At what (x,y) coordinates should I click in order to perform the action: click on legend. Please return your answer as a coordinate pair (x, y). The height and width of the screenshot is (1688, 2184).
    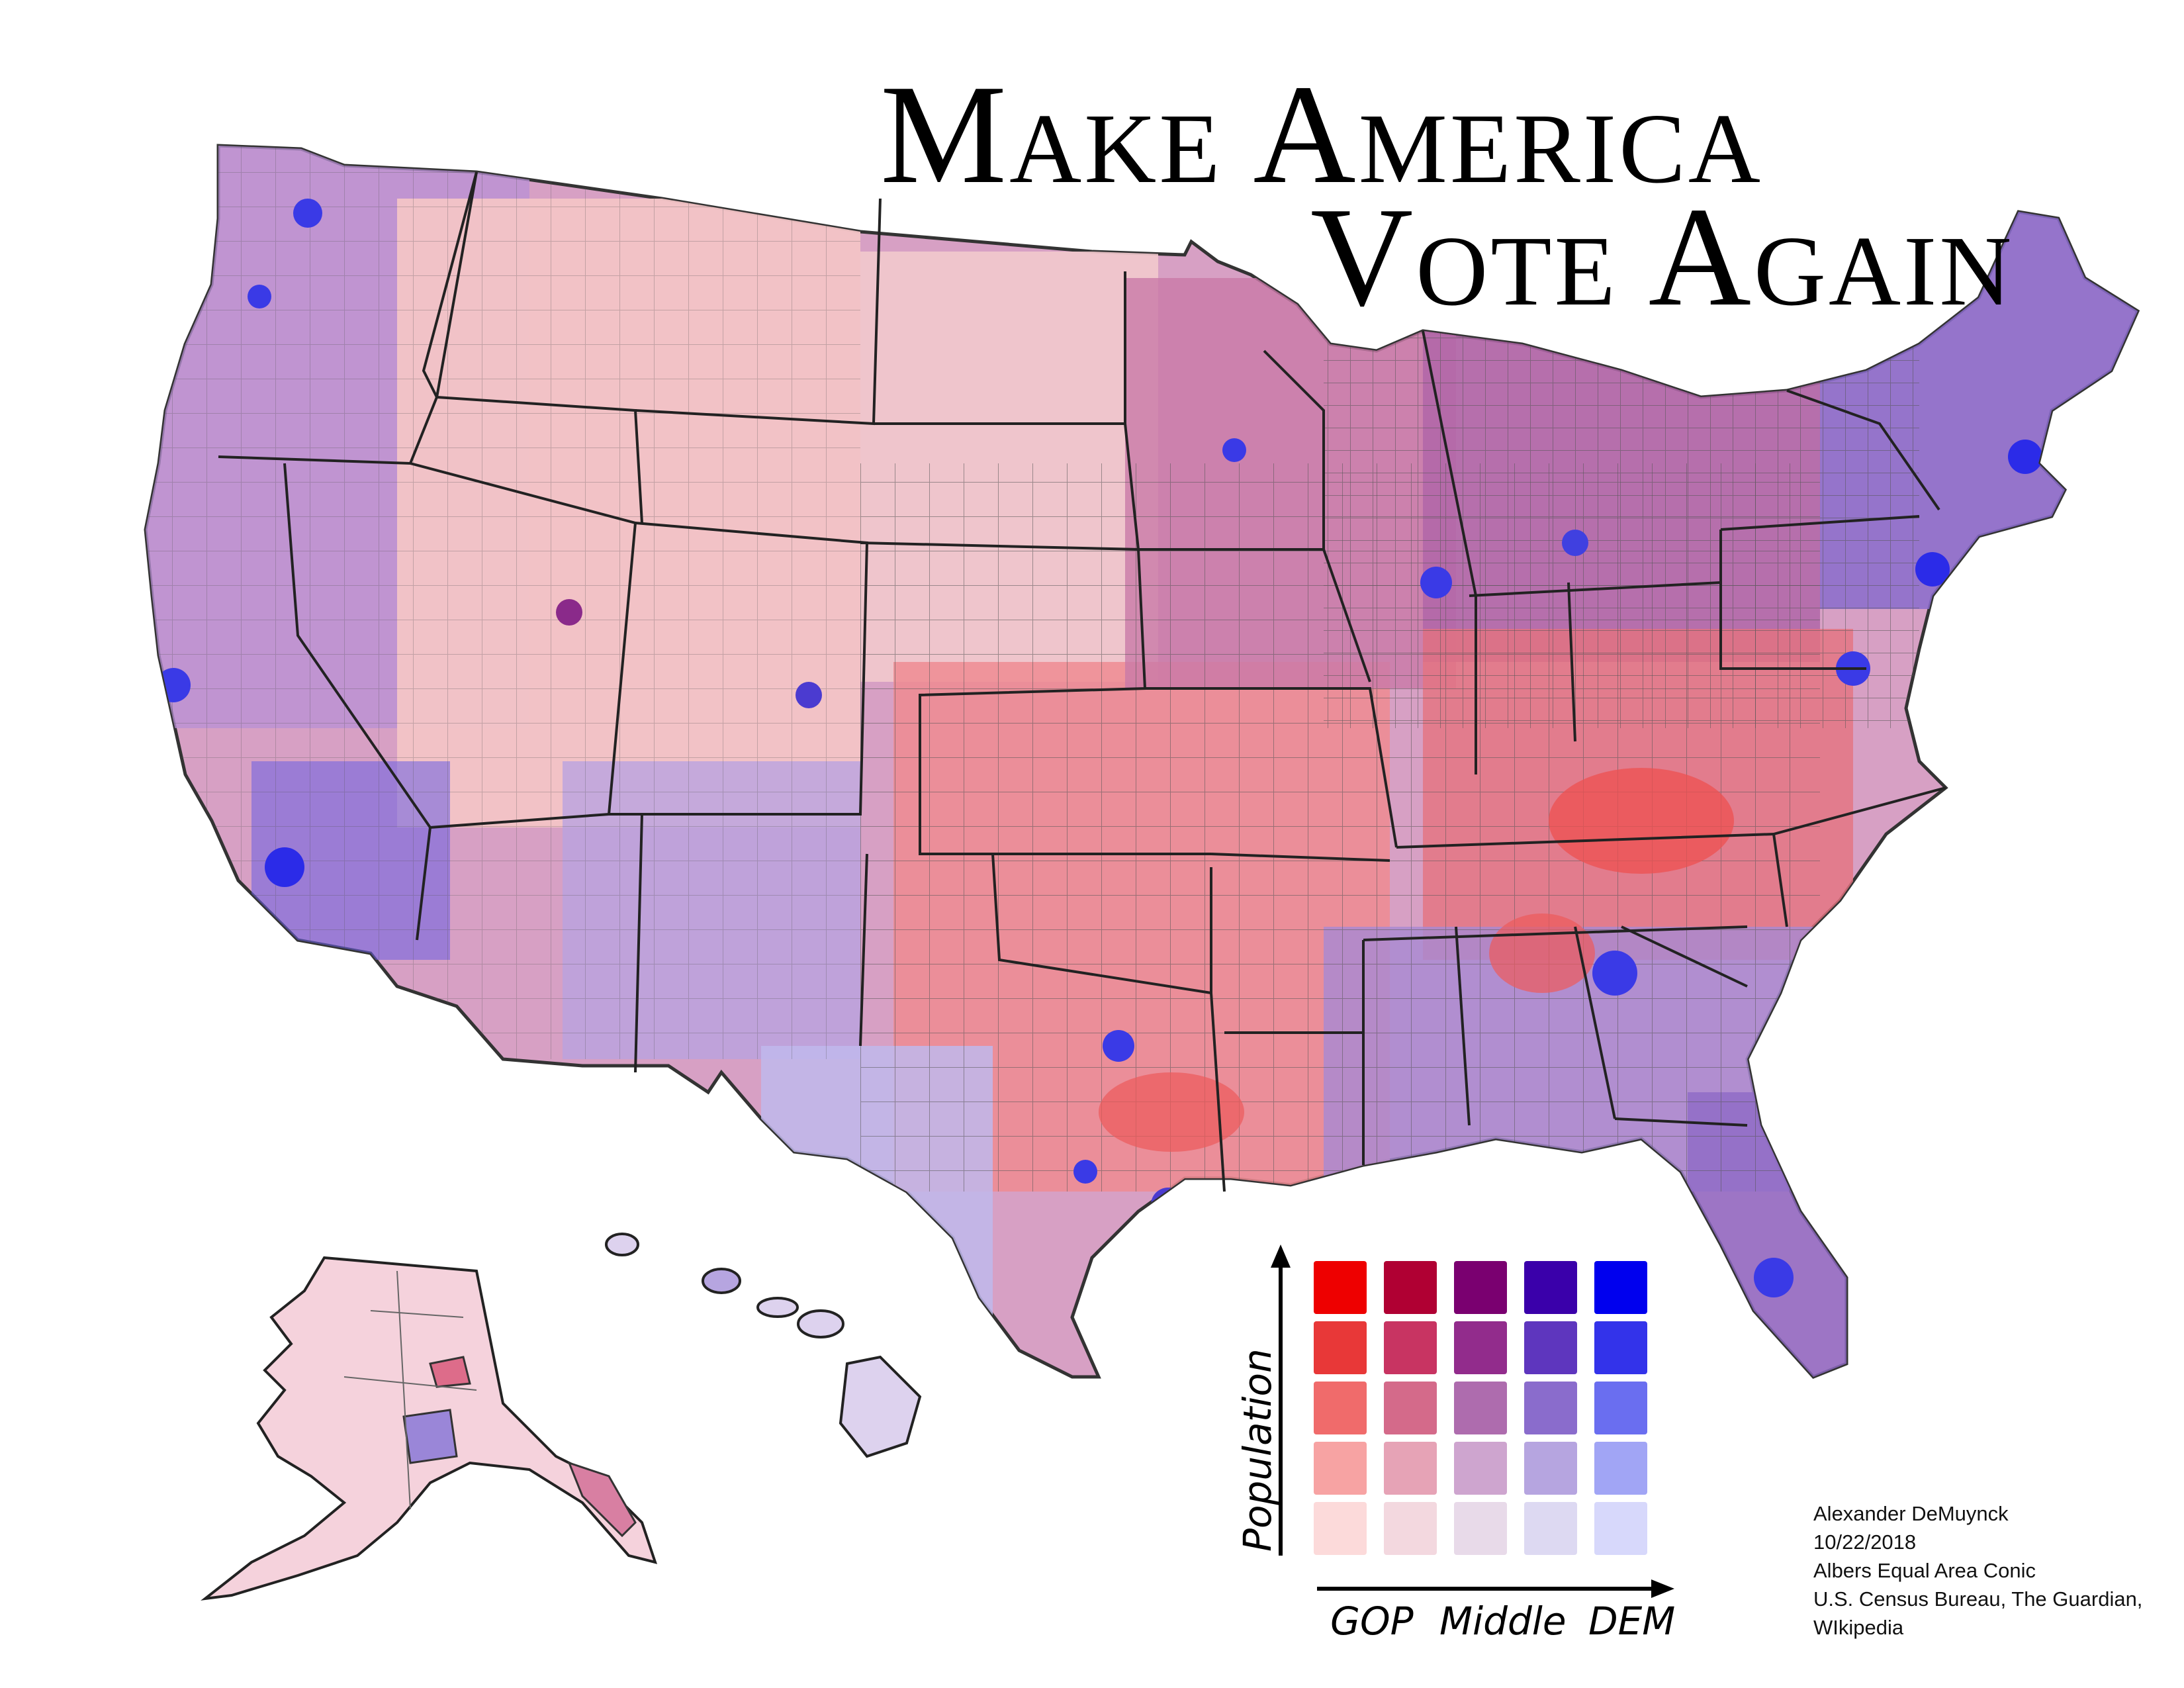
    Looking at the image, I should click on (1473, 1421).